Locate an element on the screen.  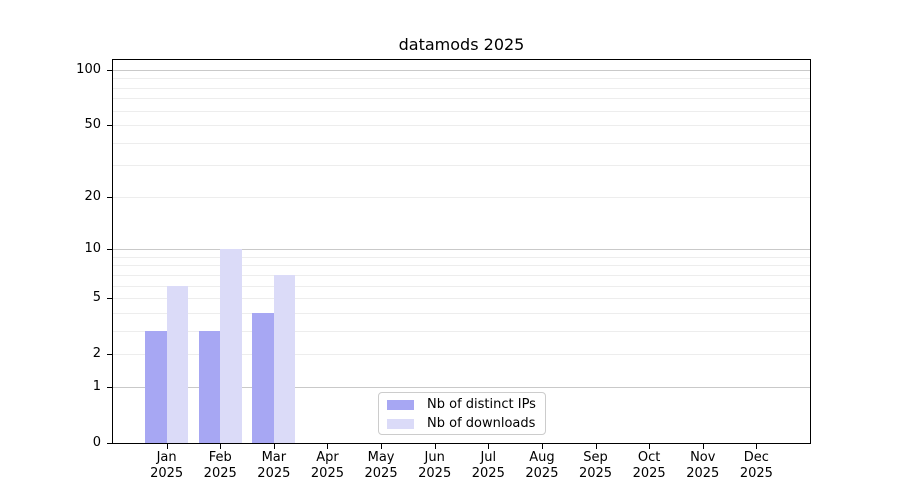
x-tick-label-oct: Oct 2025 is located at coordinates (649, 466).